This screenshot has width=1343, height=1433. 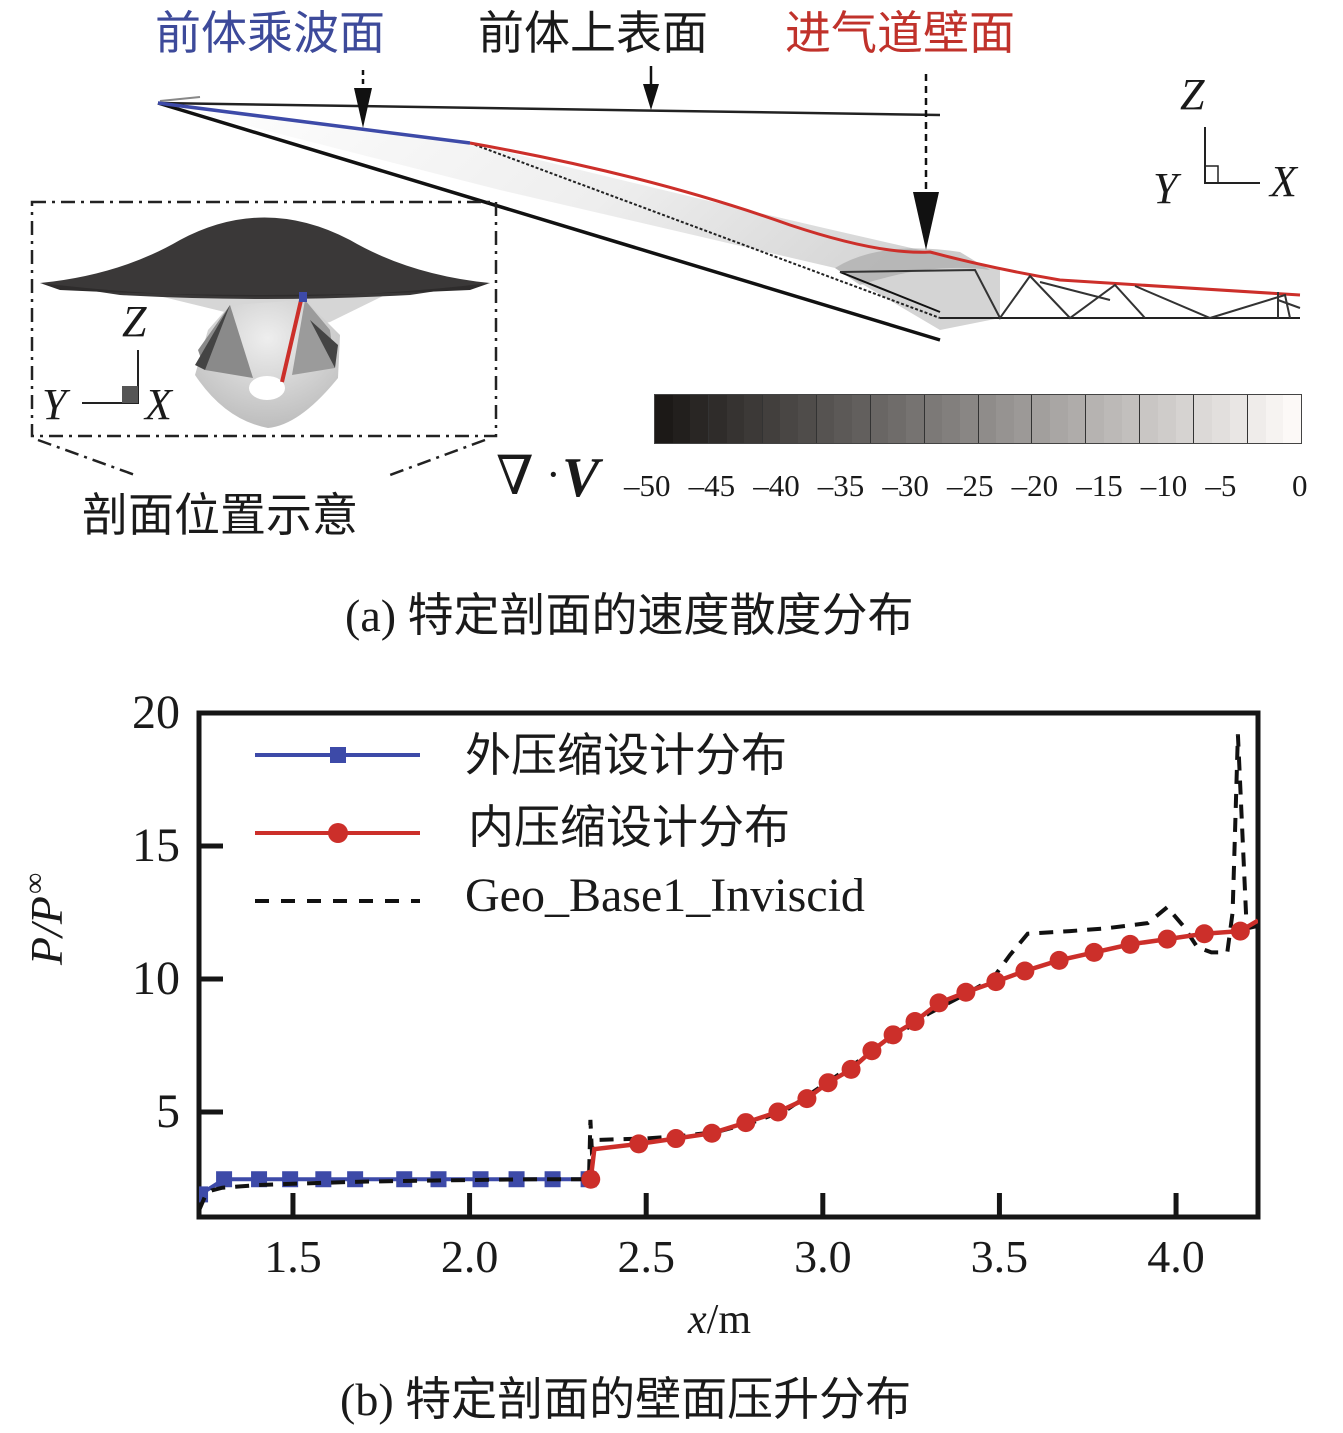 What do you see at coordinates (1164, 485) in the screenshot?
I see `colorbar-tick-label: –10` at bounding box center [1164, 485].